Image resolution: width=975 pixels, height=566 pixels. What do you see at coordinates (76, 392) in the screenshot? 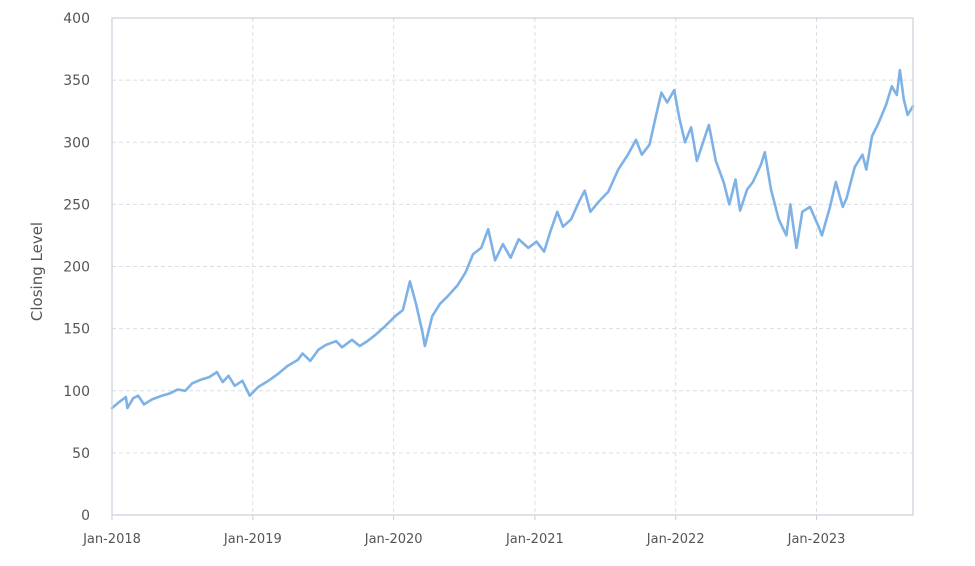
I see `y-tick-label: 100` at bounding box center [76, 392].